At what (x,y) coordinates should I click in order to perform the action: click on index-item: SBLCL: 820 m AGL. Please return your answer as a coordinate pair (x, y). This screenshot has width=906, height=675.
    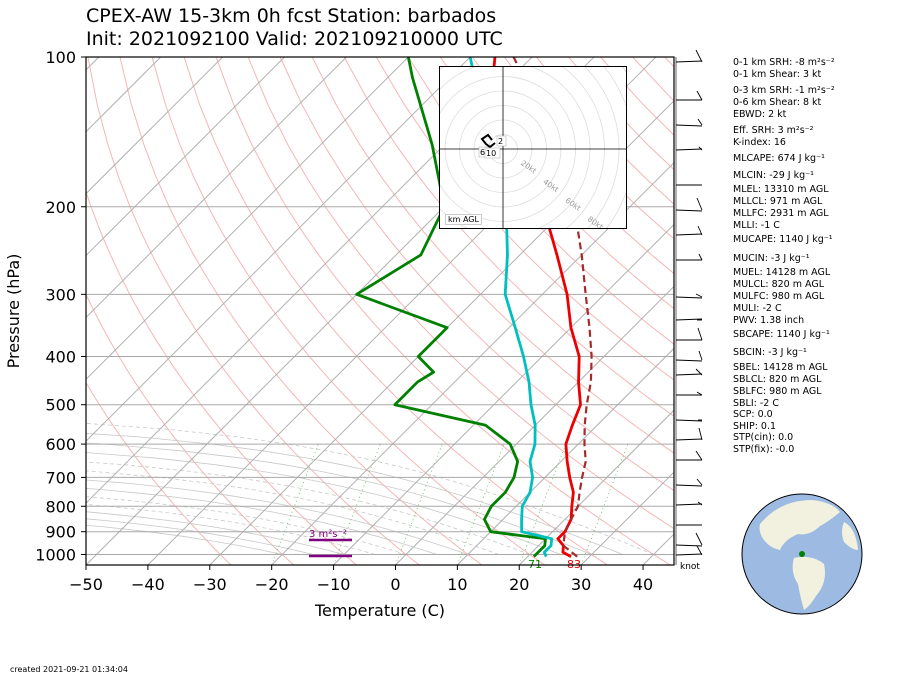
    Looking at the image, I should click on (777, 379).